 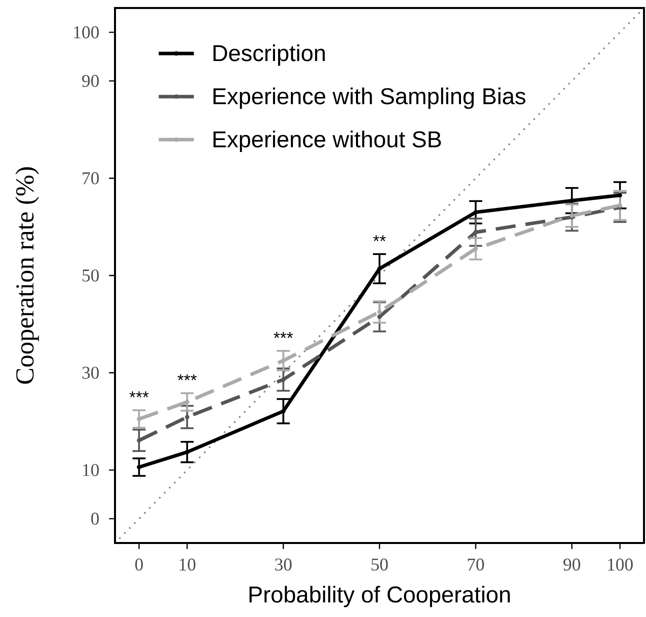 I want to click on legend-label: Description, so click(x=269, y=55).